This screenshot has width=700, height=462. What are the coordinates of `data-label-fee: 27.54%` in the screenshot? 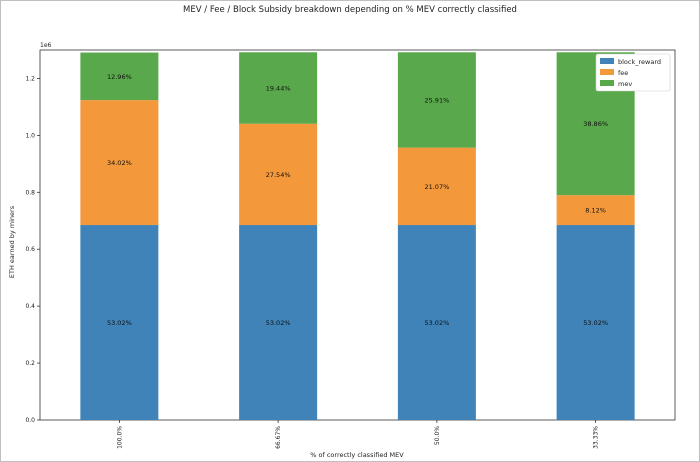 It's located at (278, 175).